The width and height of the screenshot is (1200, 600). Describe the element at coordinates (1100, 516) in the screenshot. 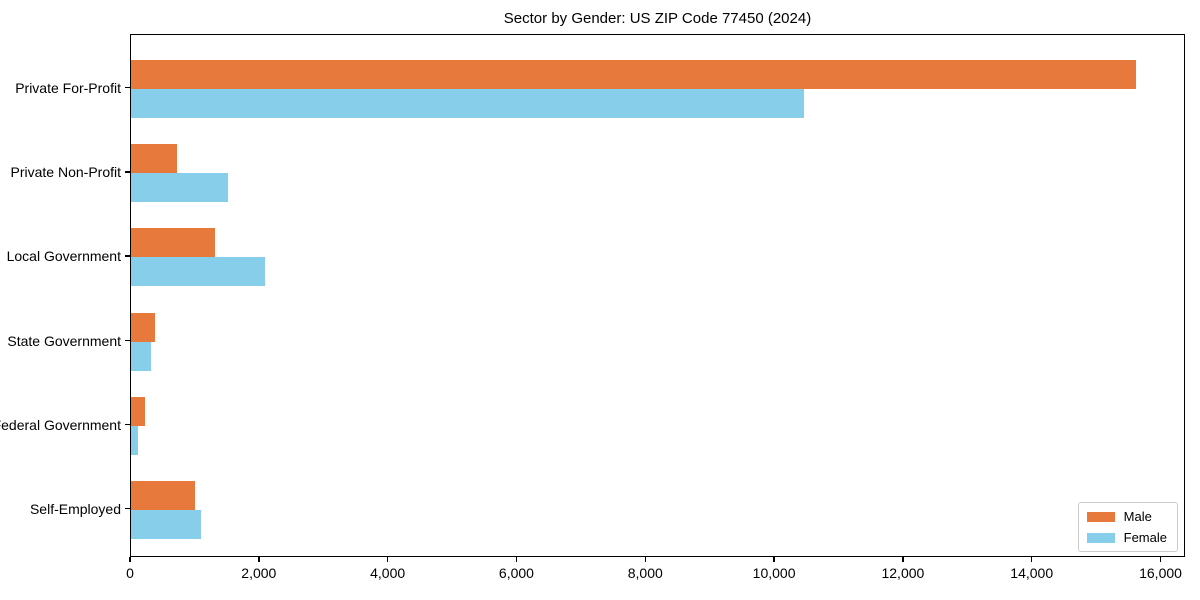

I see `legend-male-swatch` at that location.